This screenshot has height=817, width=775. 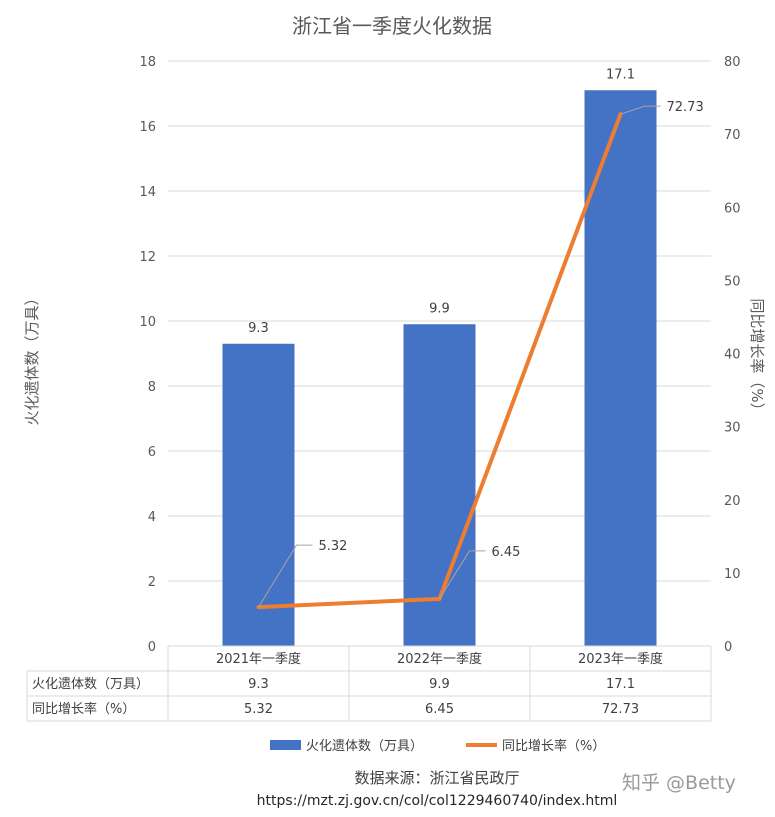 I want to click on table-row-label: 火化遗体数（万具）, so click(x=90, y=684).